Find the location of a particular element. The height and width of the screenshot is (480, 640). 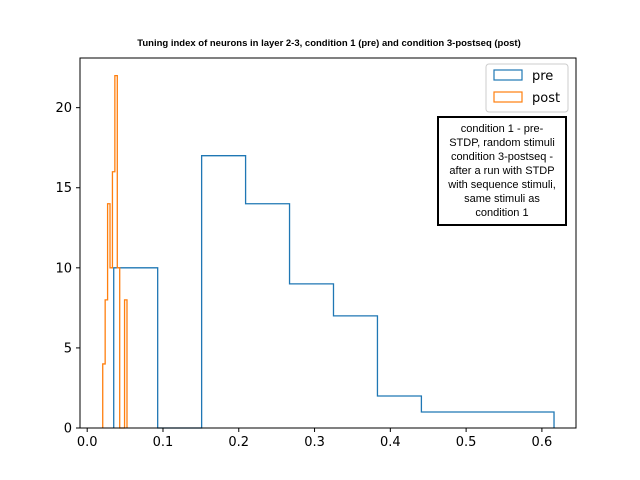

x-tick-label: 0.6 is located at coordinates (542, 442).